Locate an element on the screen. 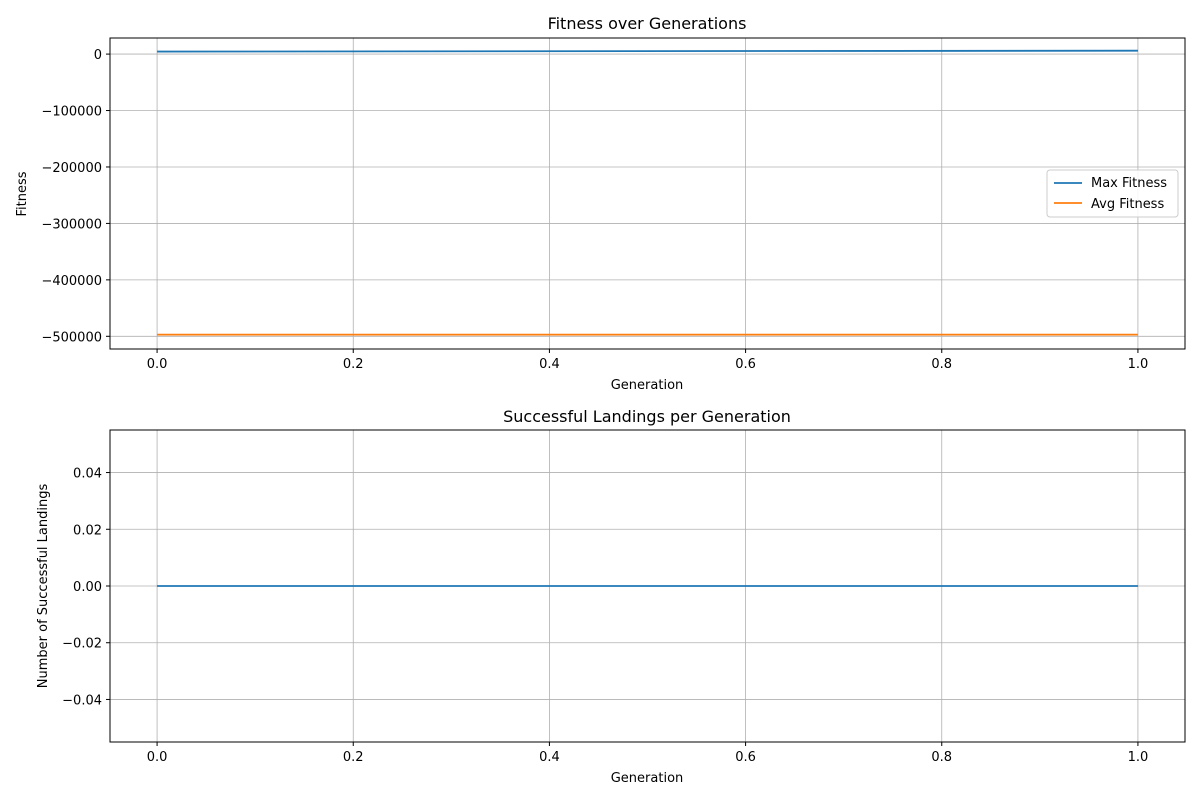 The height and width of the screenshot is (800, 1200). y-tick-label: 0.00 is located at coordinates (87, 587).